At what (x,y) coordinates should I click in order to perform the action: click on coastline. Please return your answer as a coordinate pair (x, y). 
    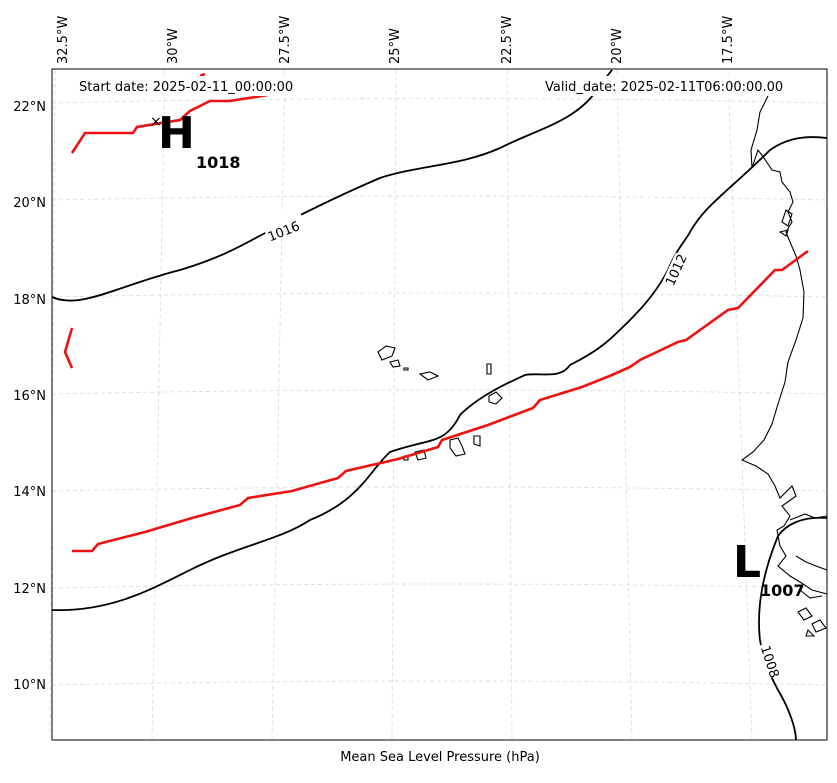
    Looking at the image, I should click on (784, 366).